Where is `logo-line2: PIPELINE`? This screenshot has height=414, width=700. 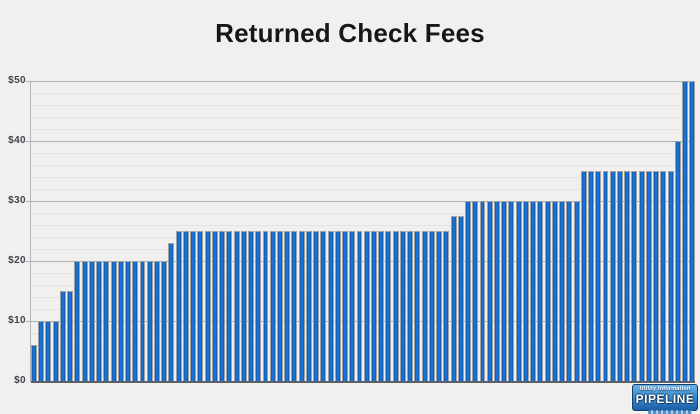 logo-line2: PIPELINE is located at coordinates (665, 399).